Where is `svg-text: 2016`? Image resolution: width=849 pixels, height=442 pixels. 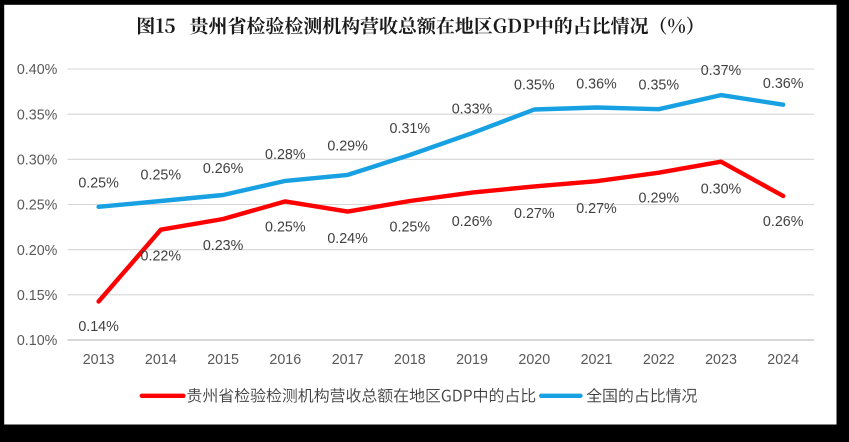
svg-text: 2016 is located at coordinates (285, 360).